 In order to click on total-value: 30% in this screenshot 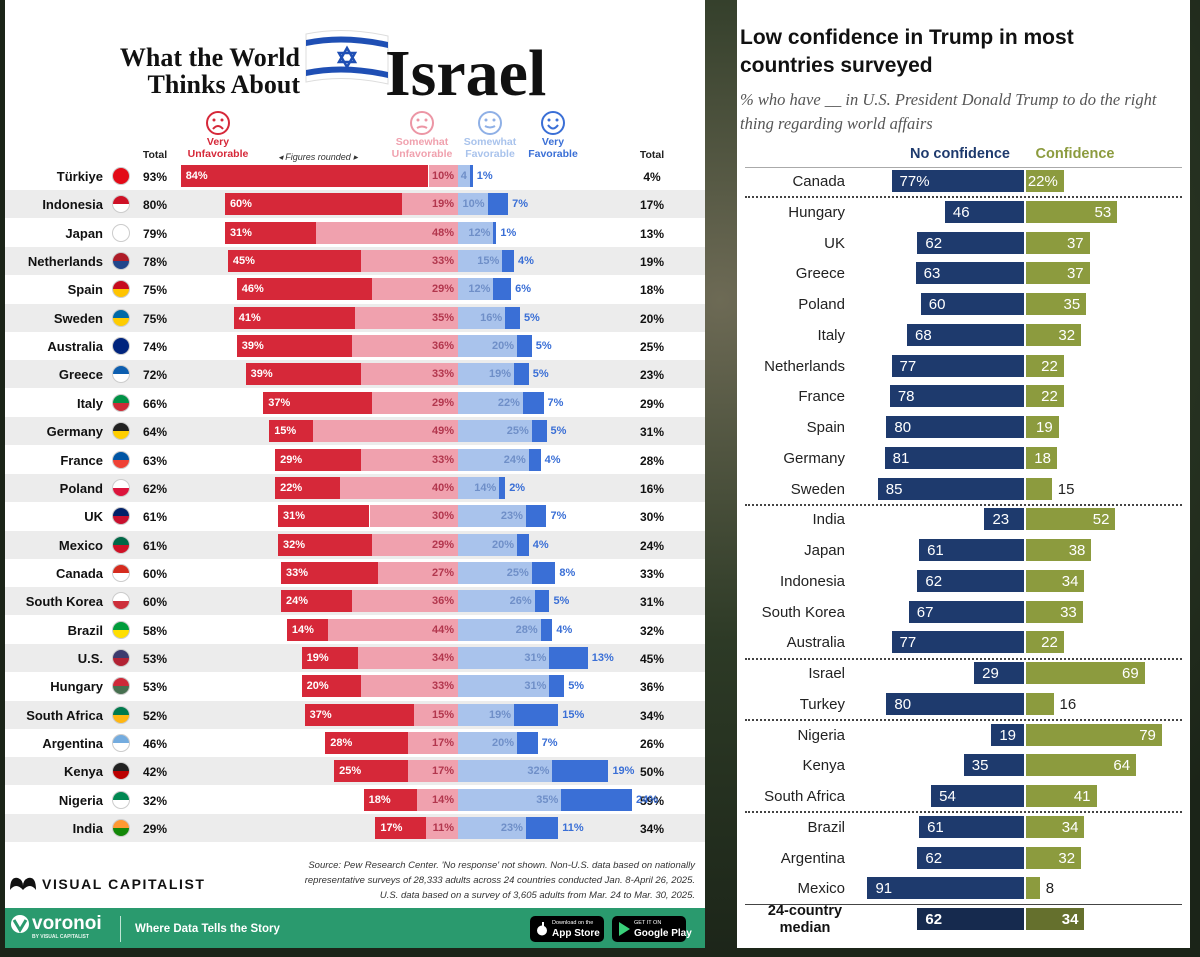, I will do `click(652, 517)`.